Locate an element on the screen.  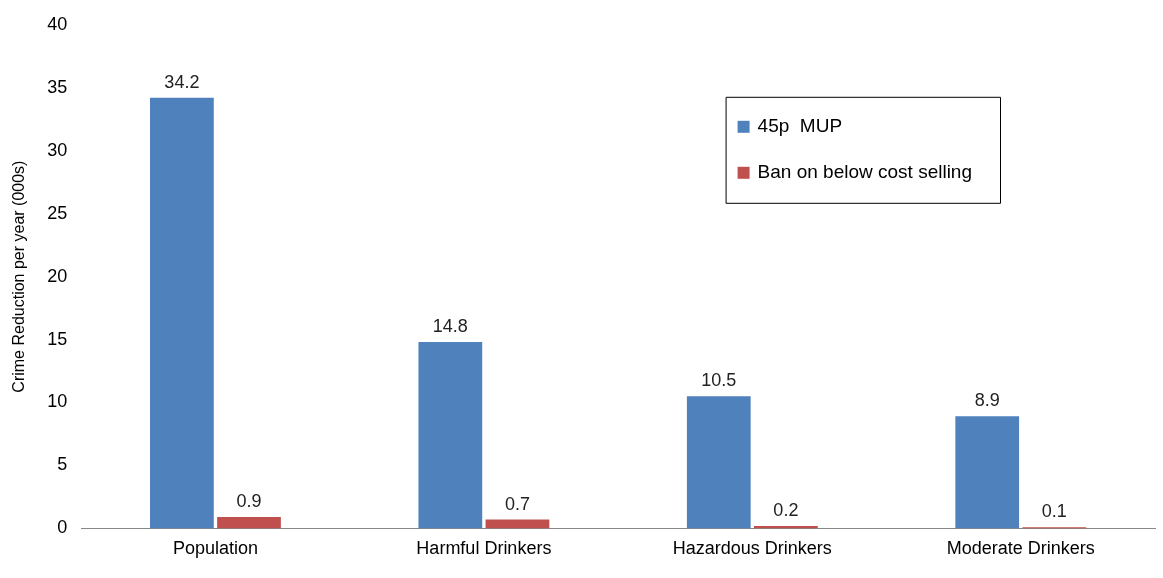
data-label: 14.8 is located at coordinates (450, 326).